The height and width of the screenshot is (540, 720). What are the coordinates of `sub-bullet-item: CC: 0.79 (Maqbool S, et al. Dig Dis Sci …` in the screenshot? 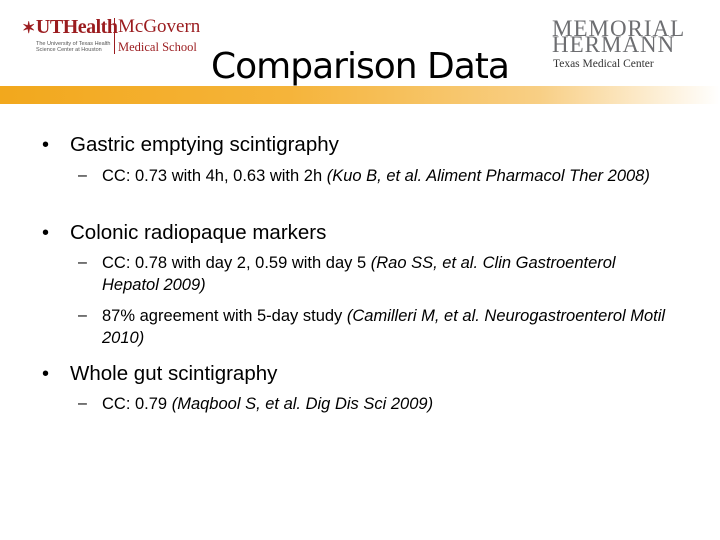 It's located at (387, 404).